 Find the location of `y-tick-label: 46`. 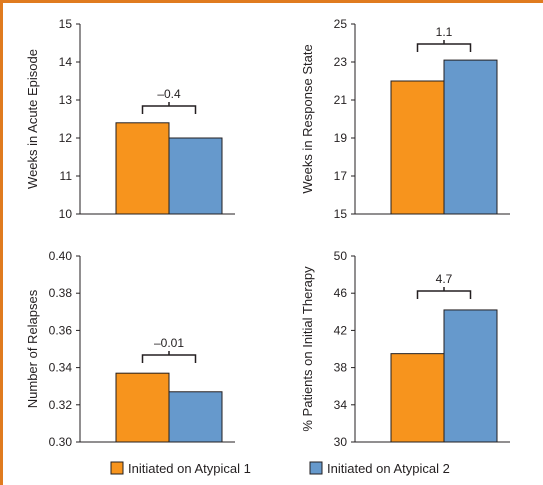

y-tick-label: 46 is located at coordinates (341, 293).